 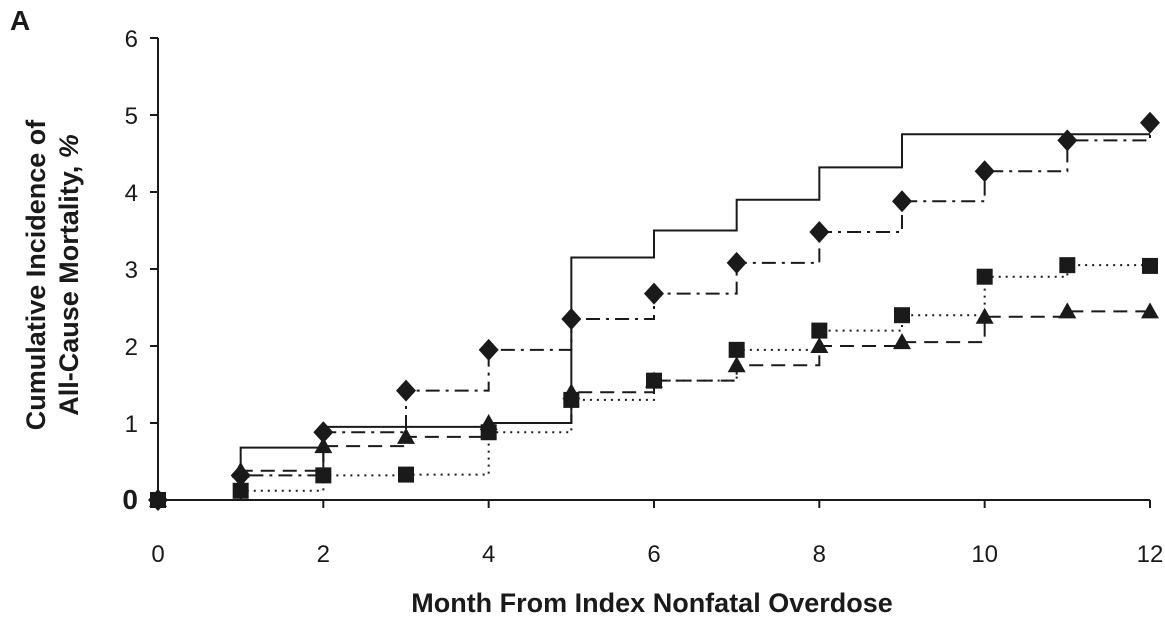 I want to click on y-tick-label: 6, so click(x=131, y=39).